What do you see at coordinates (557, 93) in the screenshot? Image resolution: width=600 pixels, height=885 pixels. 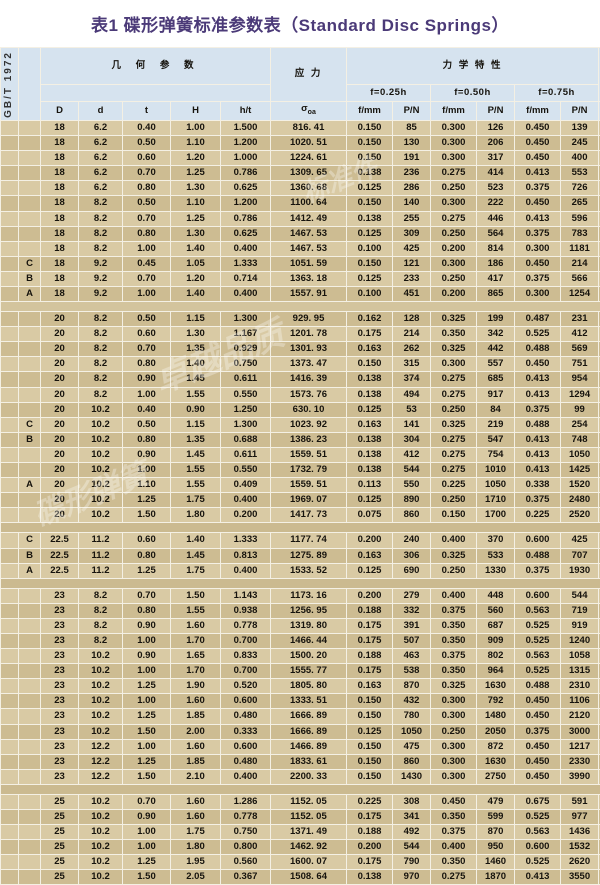 I see `deflection-075-header: f=0.75h` at bounding box center [557, 93].